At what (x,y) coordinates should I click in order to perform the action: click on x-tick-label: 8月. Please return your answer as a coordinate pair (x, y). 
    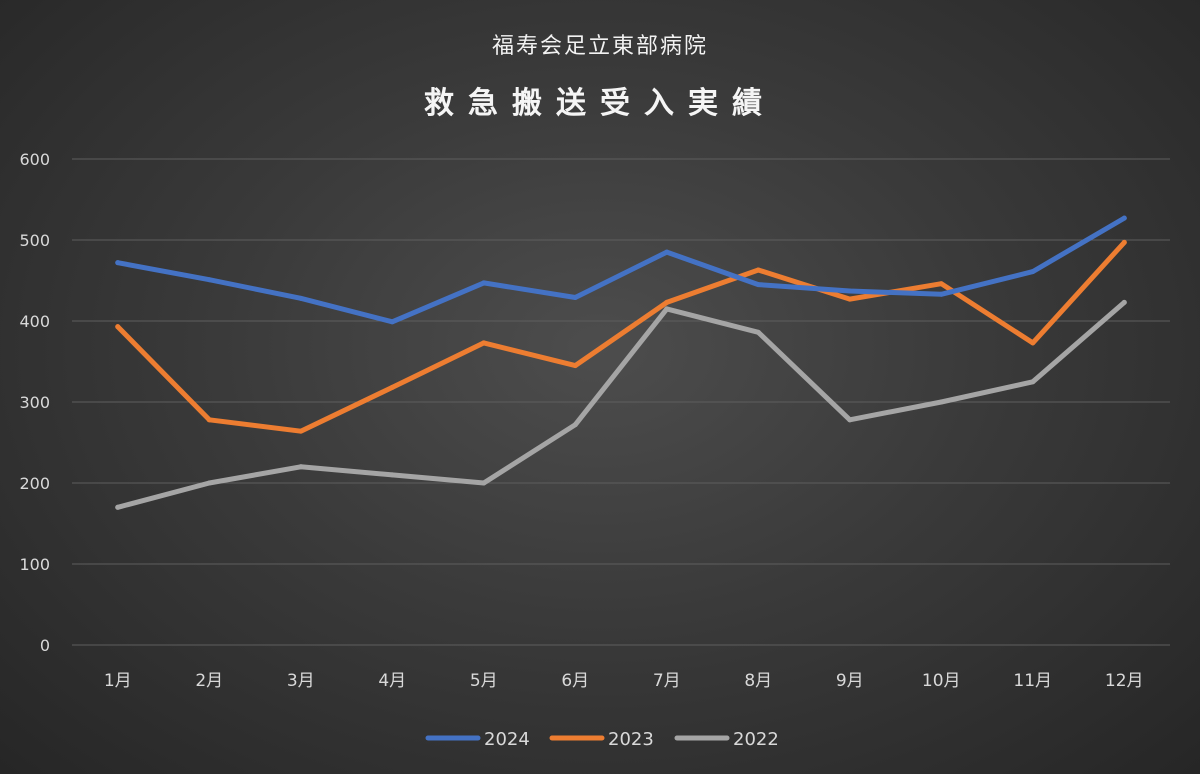
    Looking at the image, I should click on (758, 681).